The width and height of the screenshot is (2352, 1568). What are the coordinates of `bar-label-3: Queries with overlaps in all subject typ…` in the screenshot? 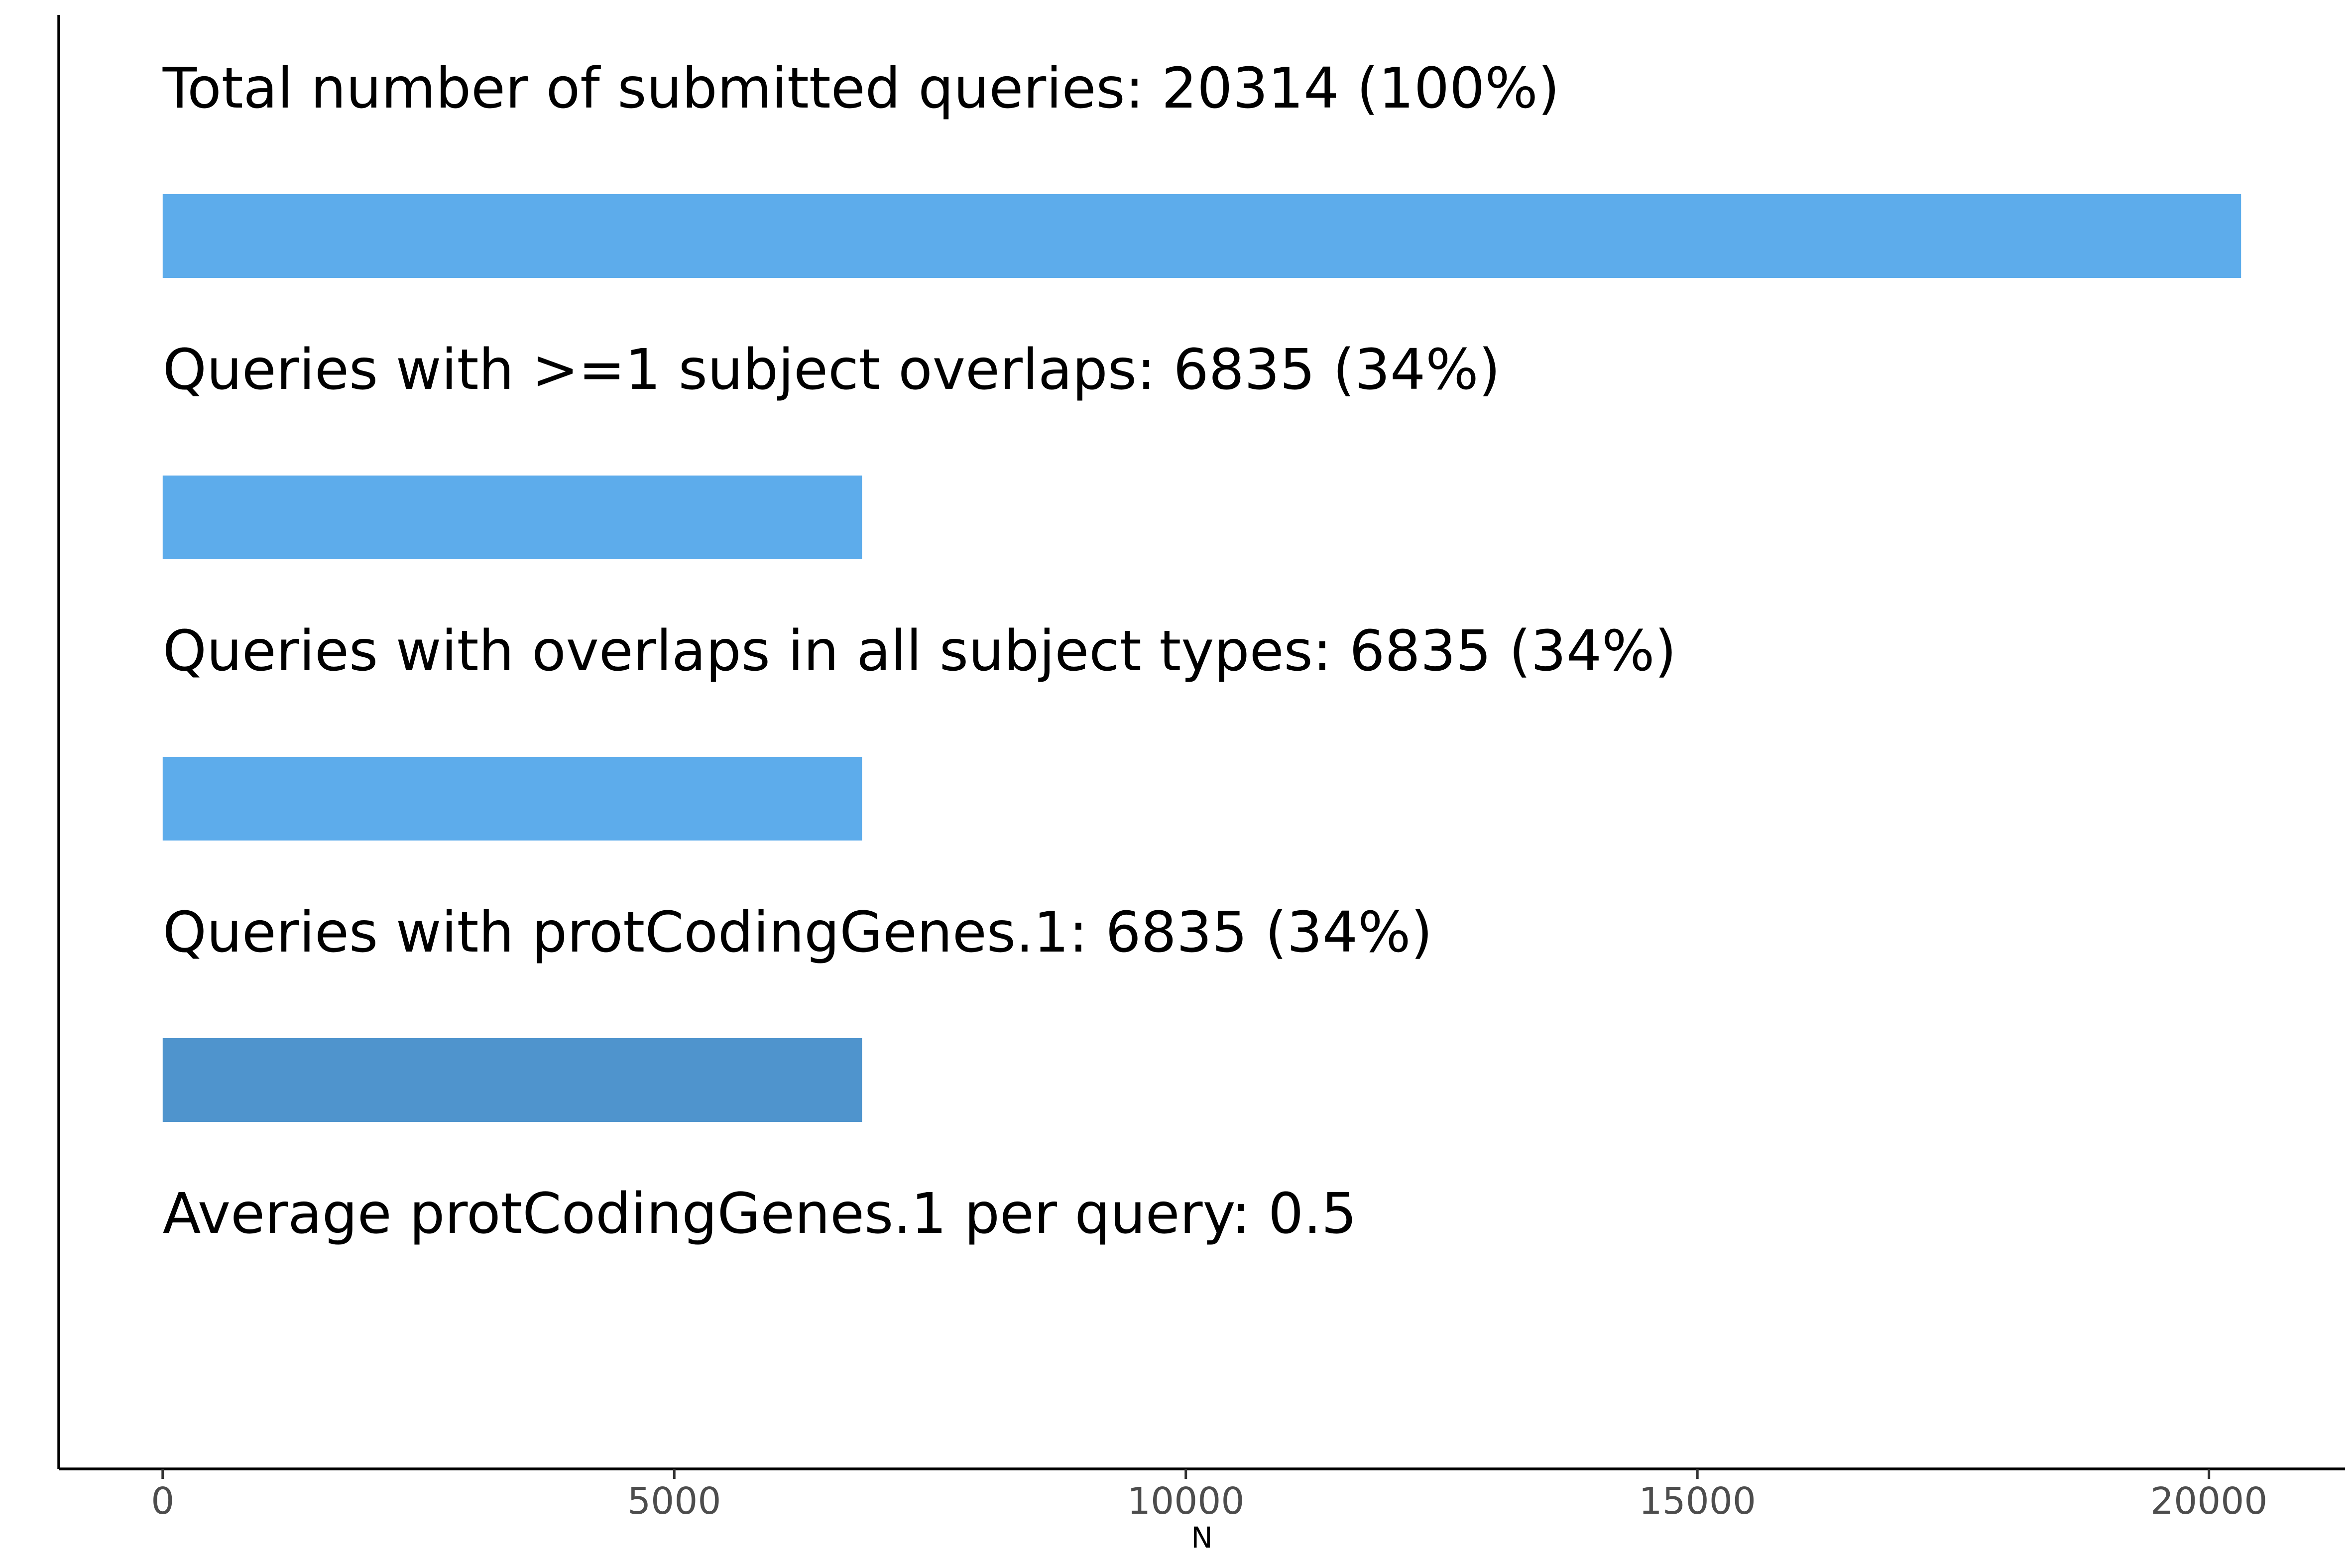 It's located at (919, 651).